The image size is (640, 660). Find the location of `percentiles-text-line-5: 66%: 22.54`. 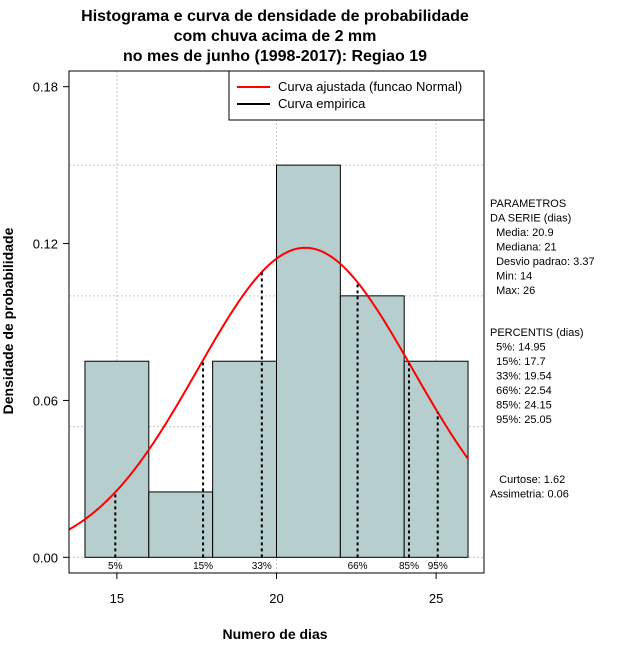

percentiles-text-line-5: 66%: 22.54 is located at coordinates (521, 391).